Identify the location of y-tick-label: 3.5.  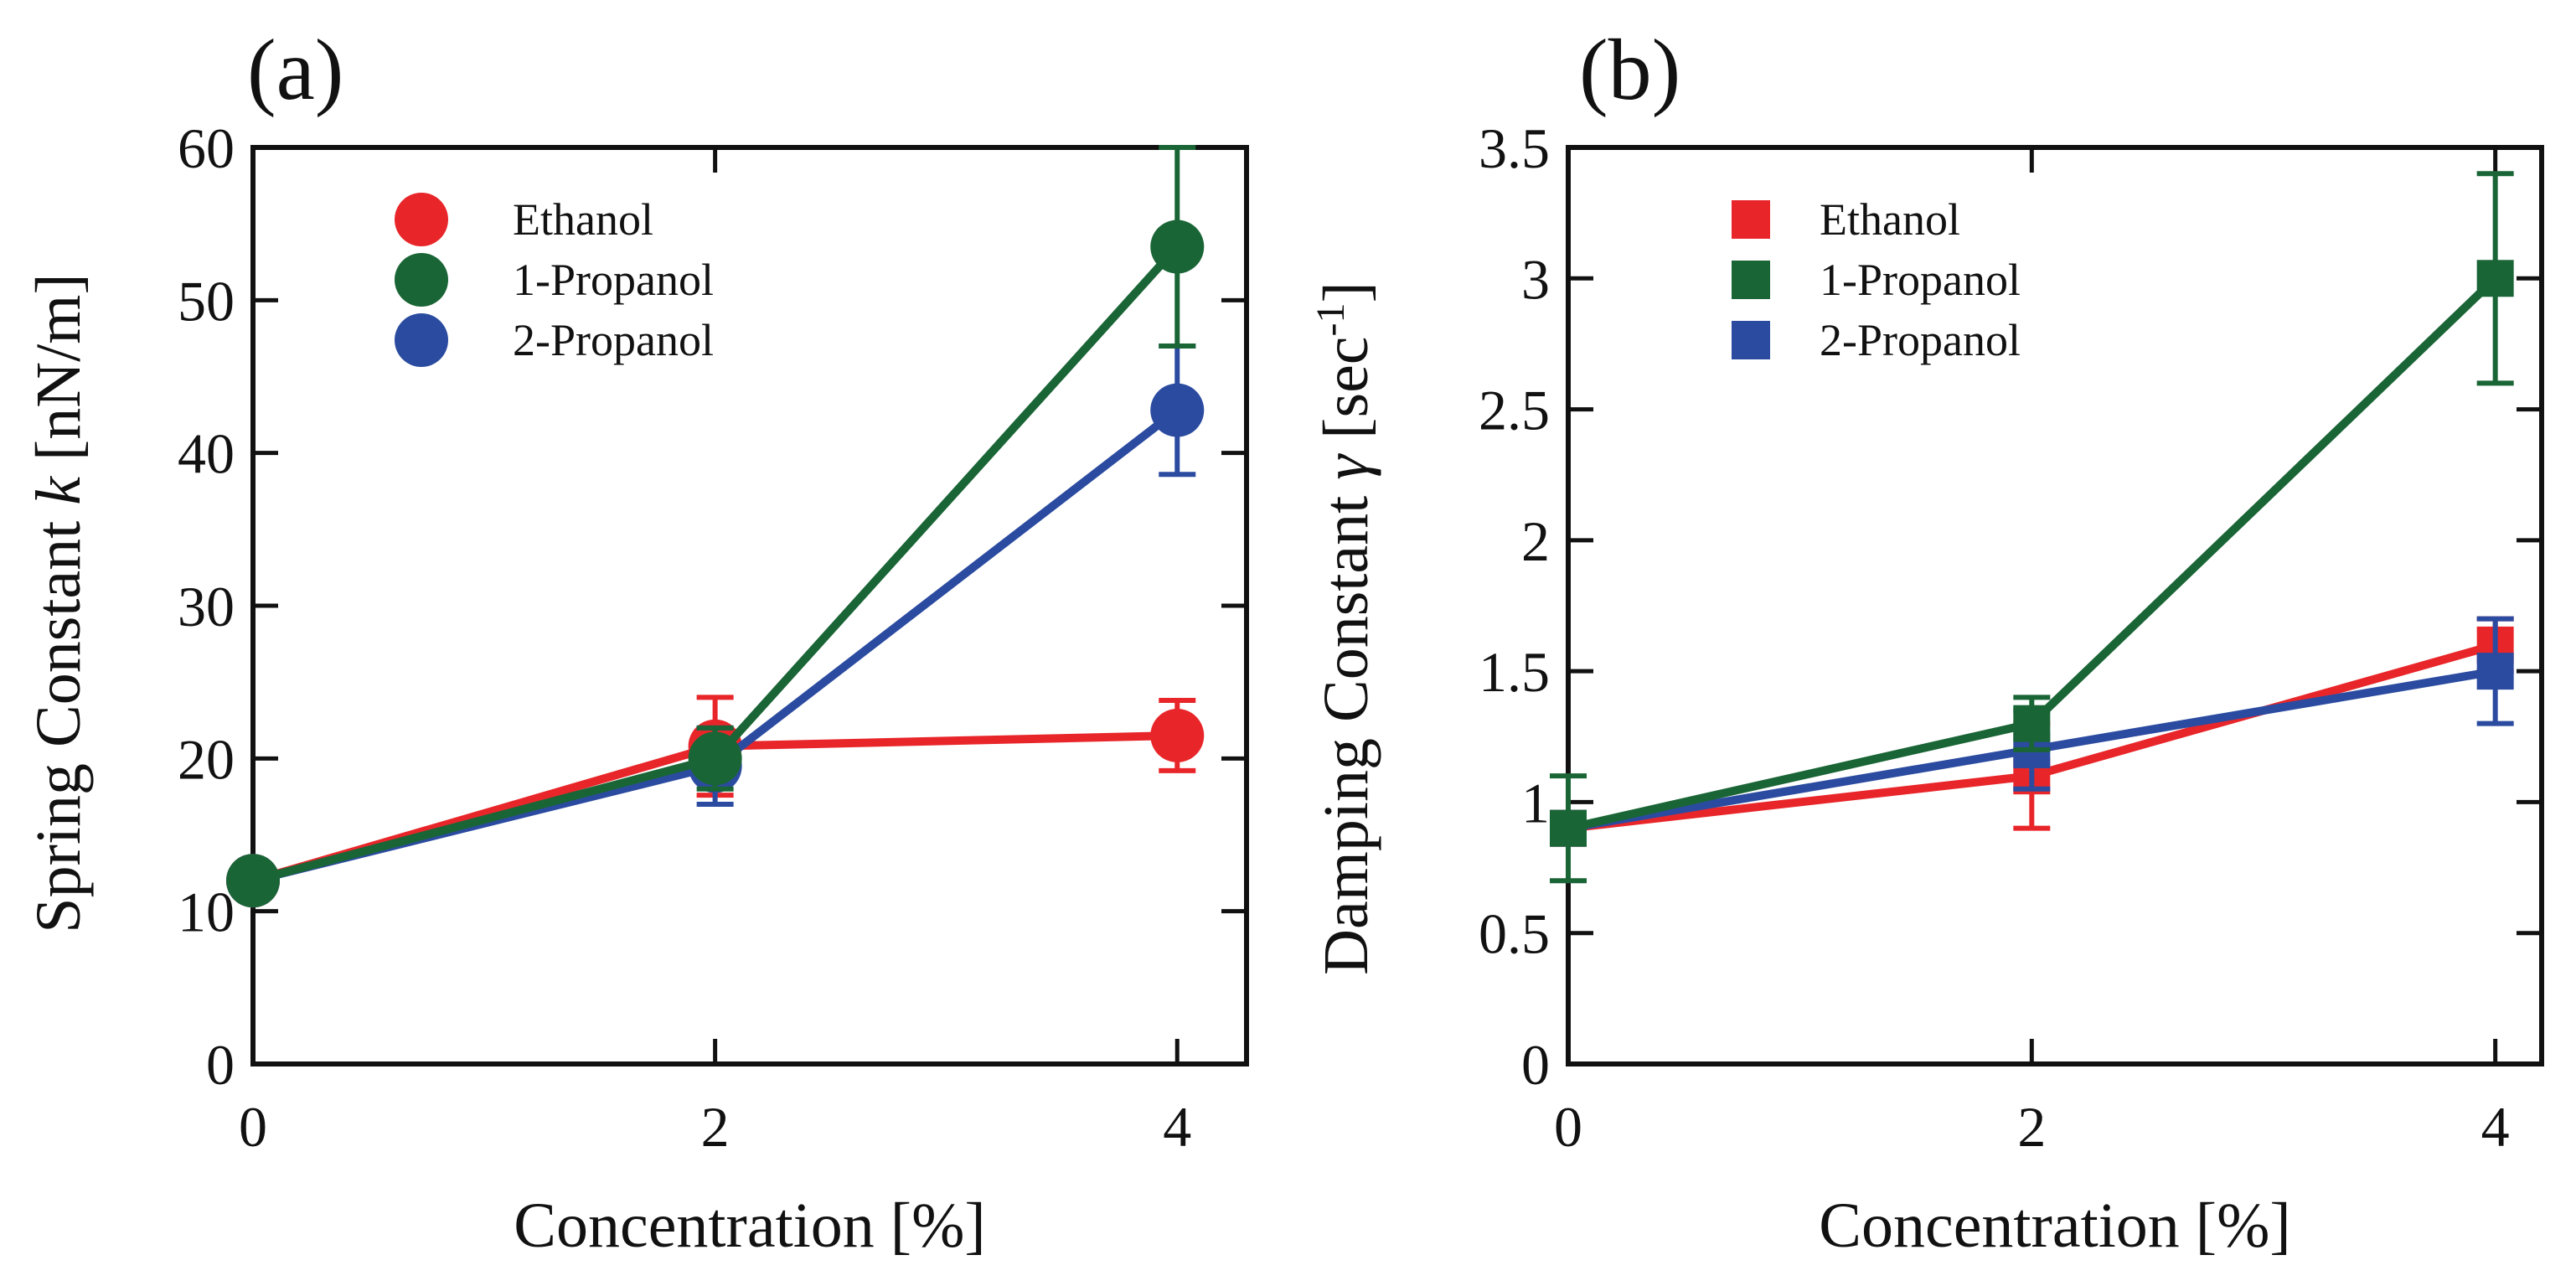
(1514, 148).